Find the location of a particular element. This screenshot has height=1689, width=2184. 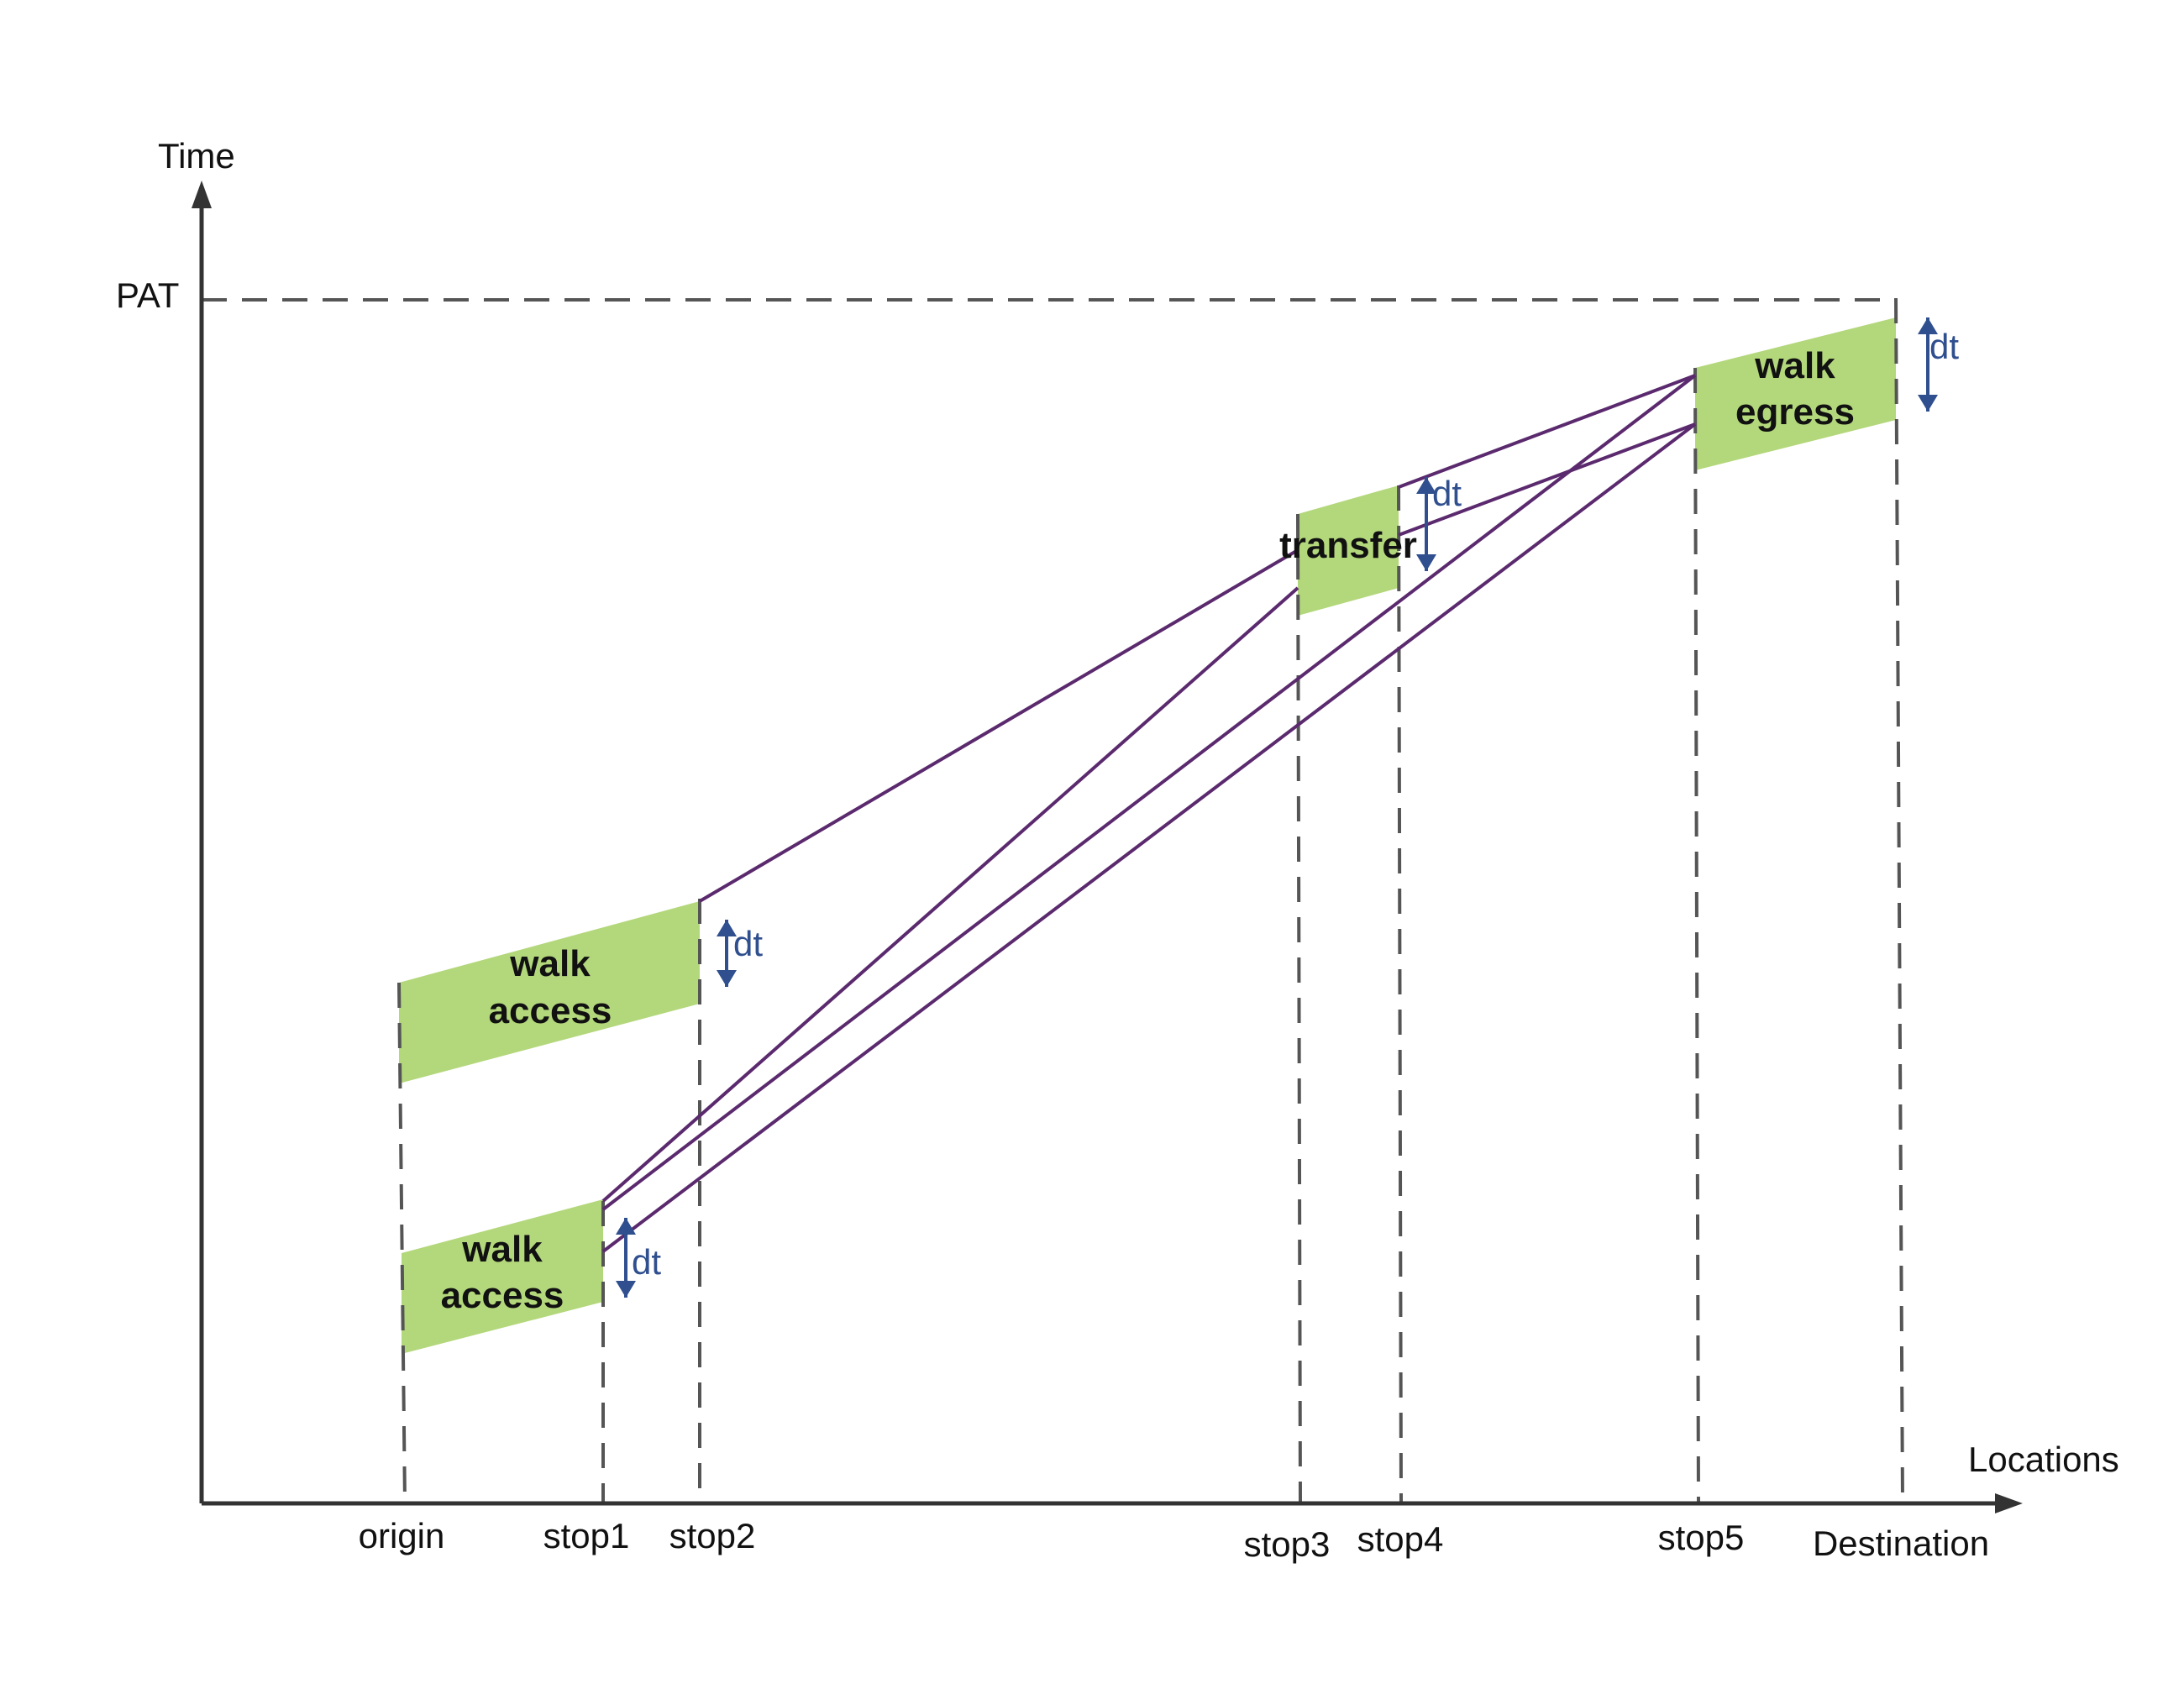

walk-egress-label-line2: egress is located at coordinates (1795, 412).